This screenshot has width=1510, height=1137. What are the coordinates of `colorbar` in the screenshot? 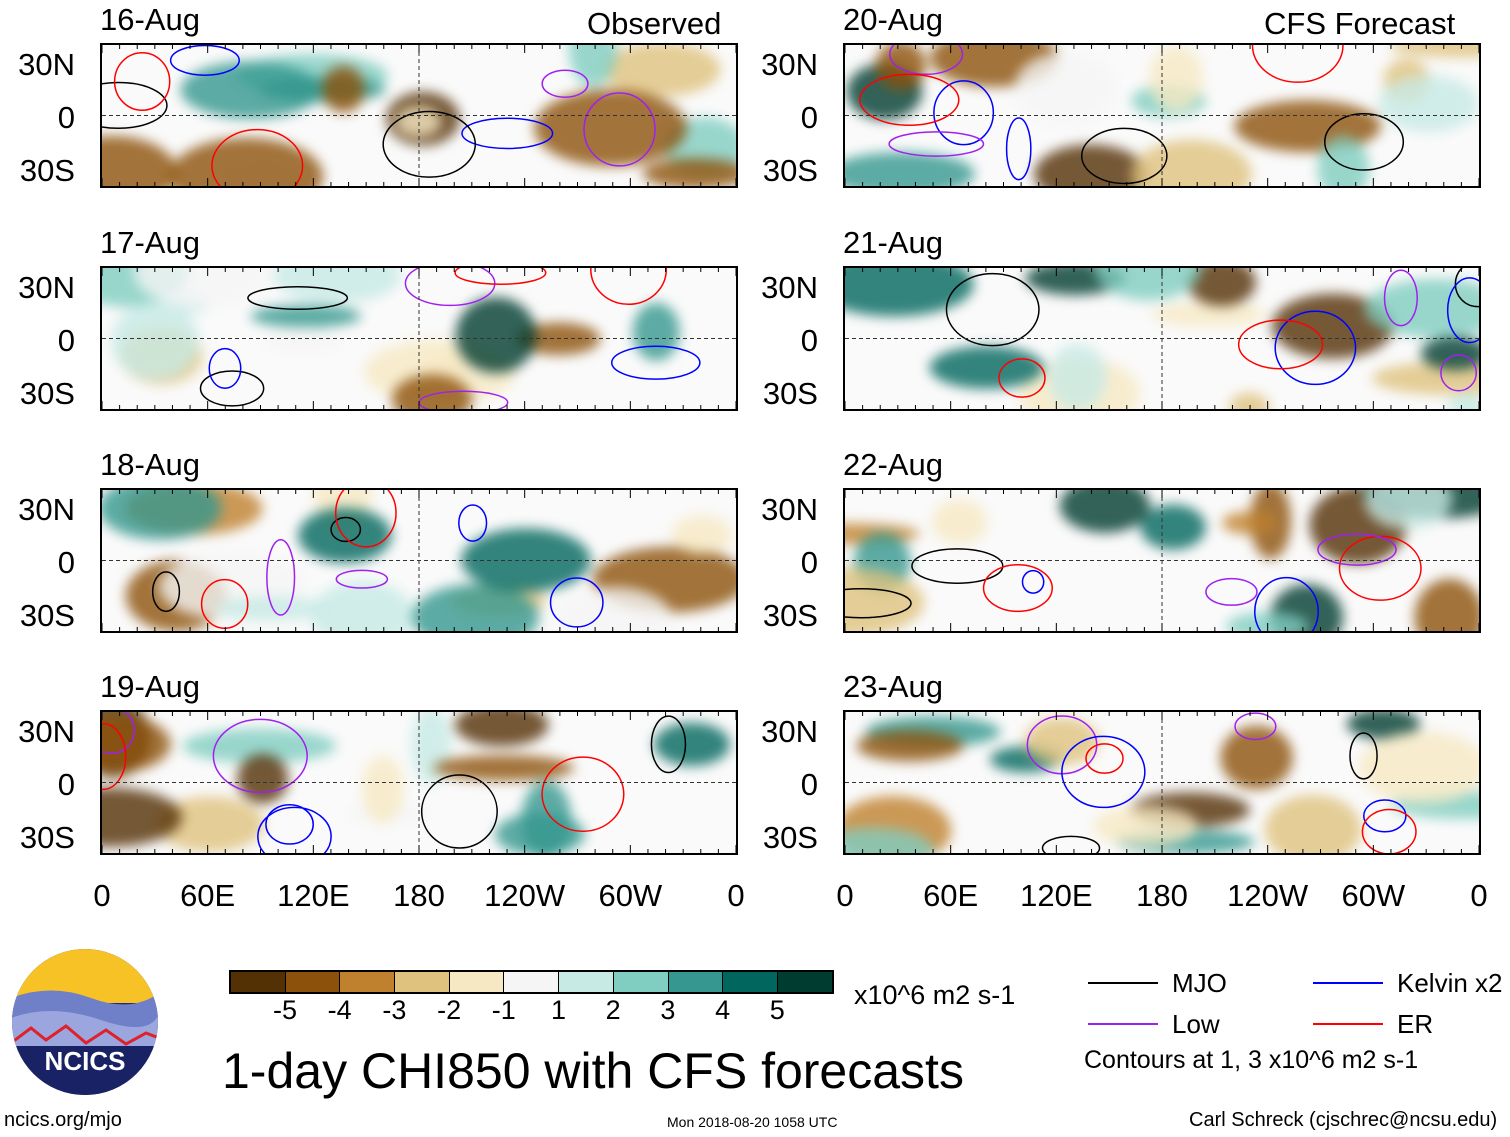 It's located at (531, 982).